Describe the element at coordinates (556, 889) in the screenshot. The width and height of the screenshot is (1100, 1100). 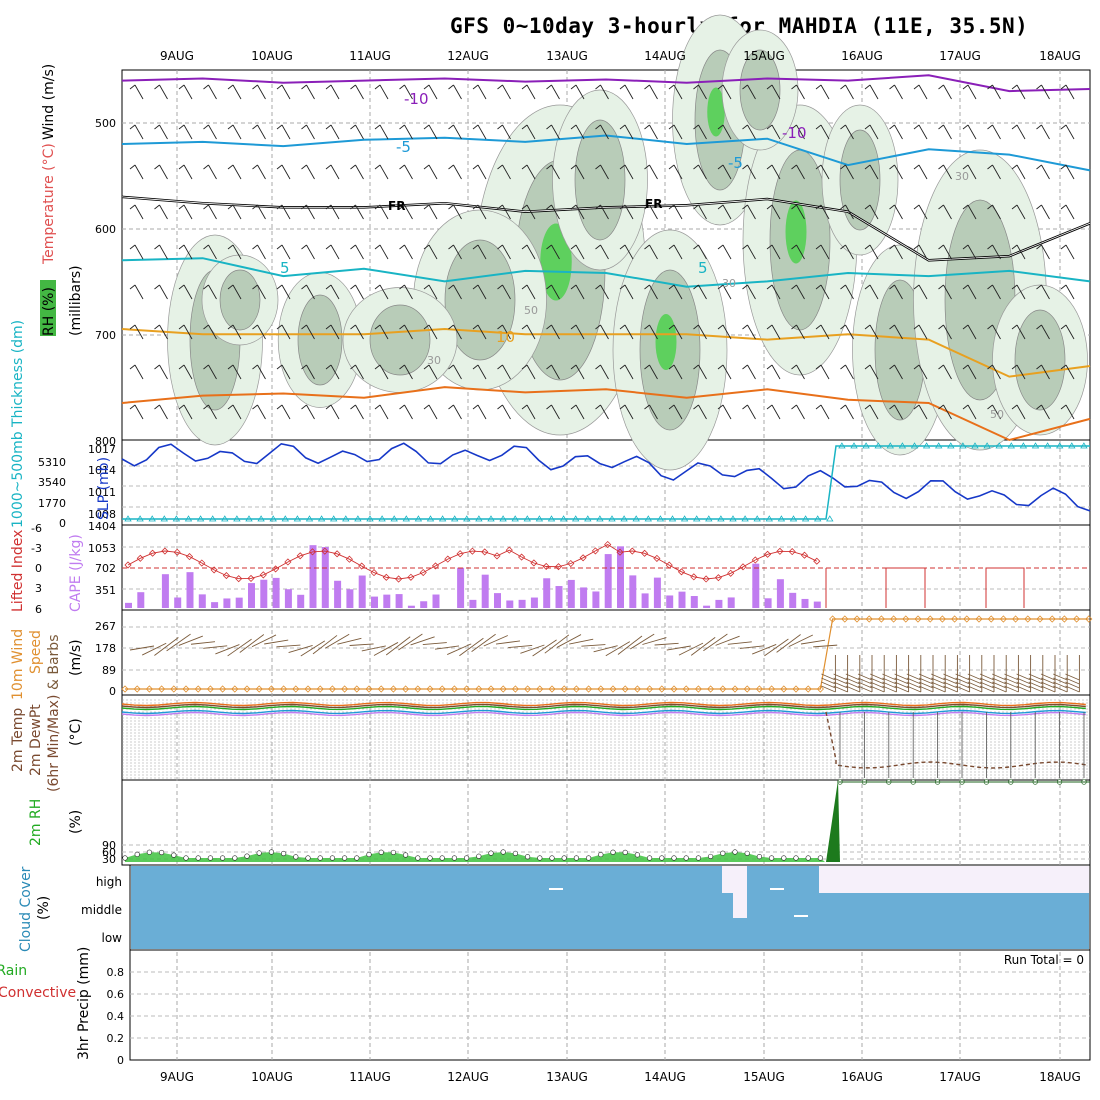
I see `cloud-gap-c` at that location.